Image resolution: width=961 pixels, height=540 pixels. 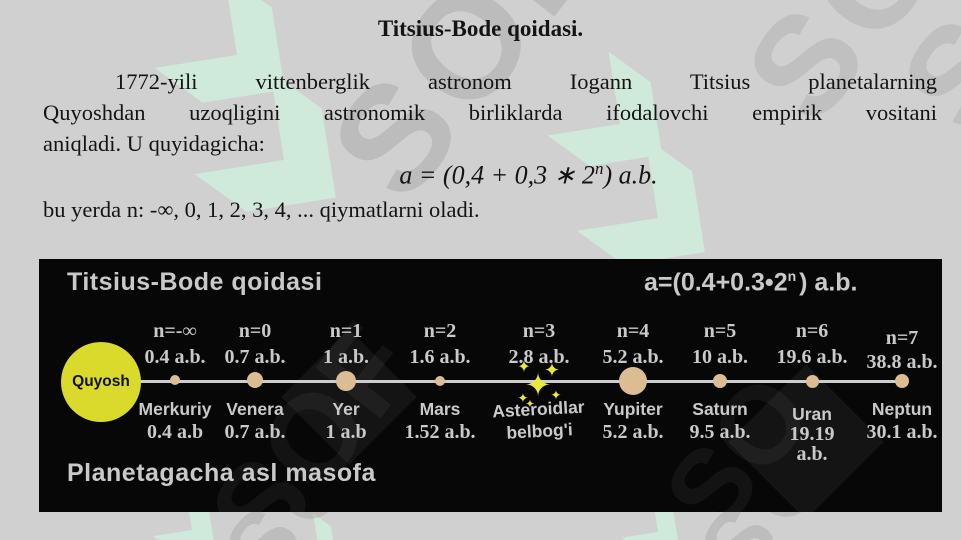 I want to click on rule-distance: 38.8 a.b., so click(x=902, y=362).